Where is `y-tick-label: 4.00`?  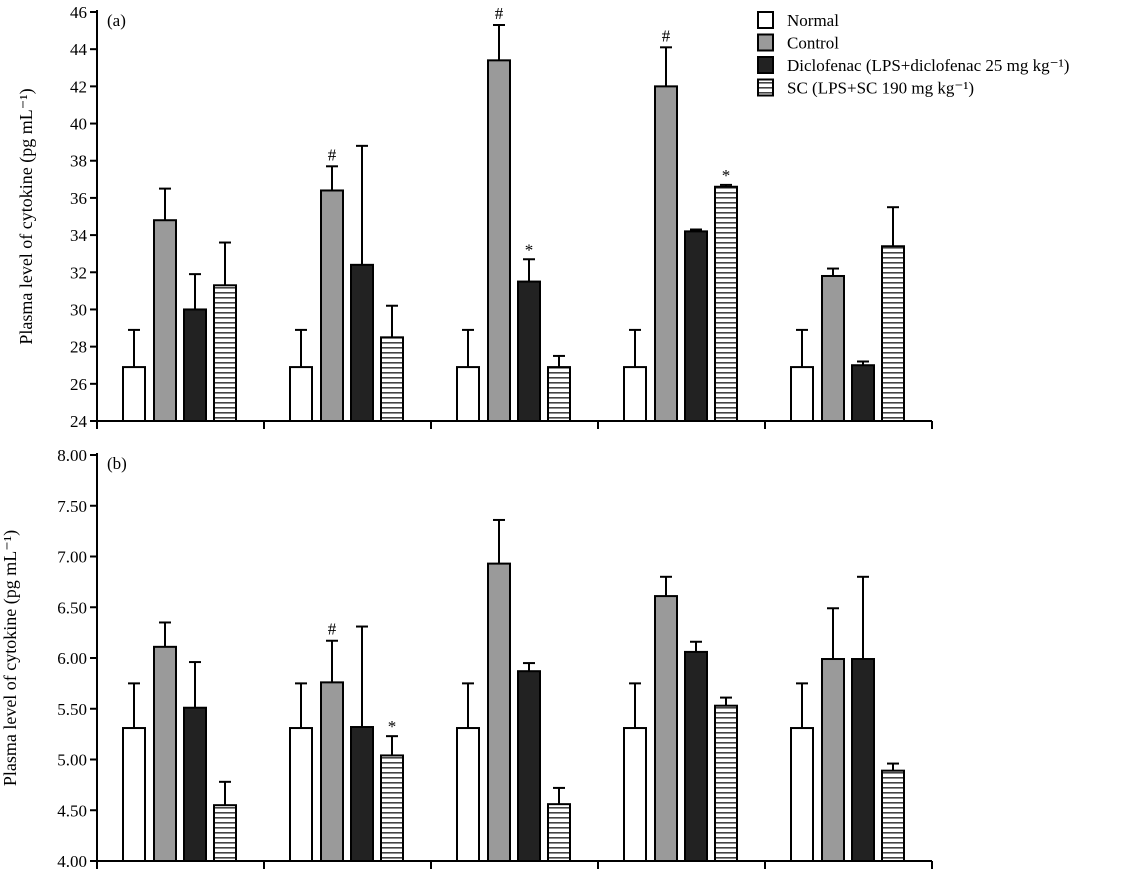
y-tick-label: 4.00 is located at coordinates (72, 861).